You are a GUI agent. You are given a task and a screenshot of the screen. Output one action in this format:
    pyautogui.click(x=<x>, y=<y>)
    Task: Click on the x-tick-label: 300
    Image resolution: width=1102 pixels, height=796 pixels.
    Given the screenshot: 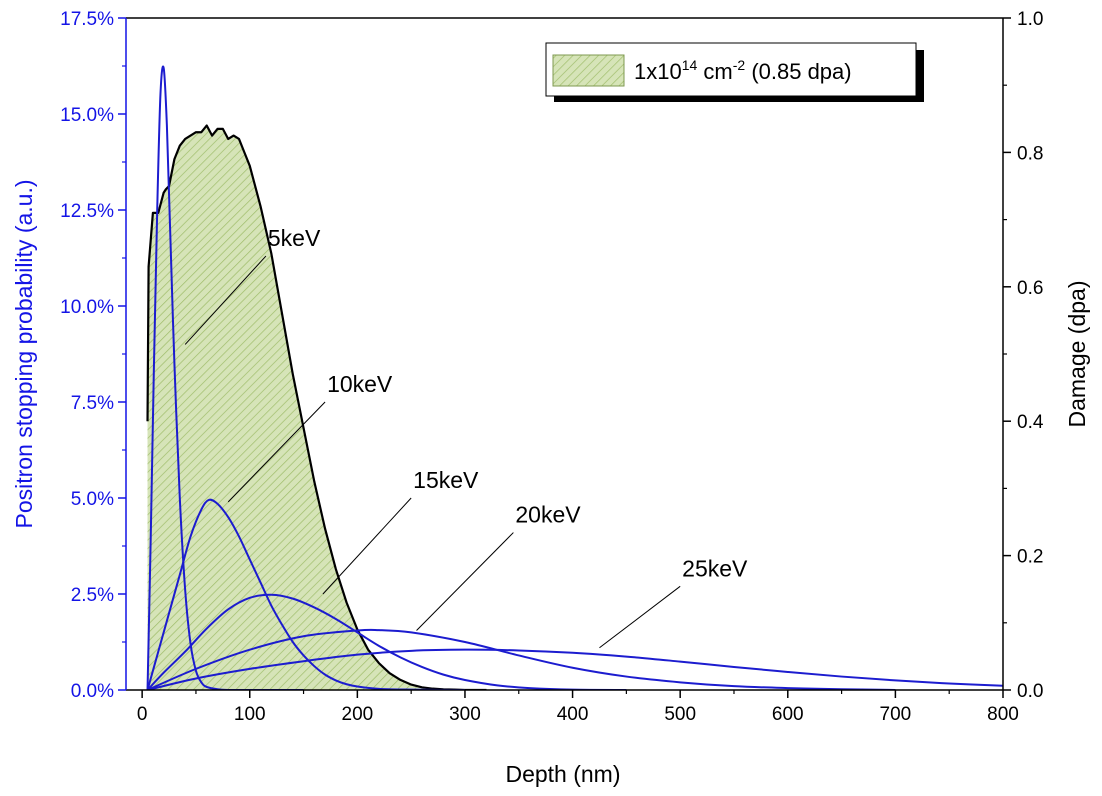 What is the action you would take?
    pyautogui.click(x=465, y=714)
    